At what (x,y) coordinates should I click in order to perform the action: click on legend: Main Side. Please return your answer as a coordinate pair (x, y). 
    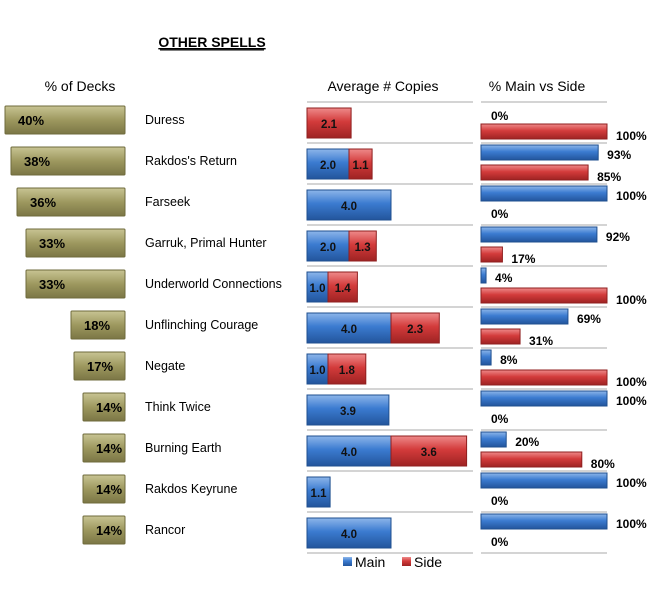
    Looking at the image, I should click on (392, 562).